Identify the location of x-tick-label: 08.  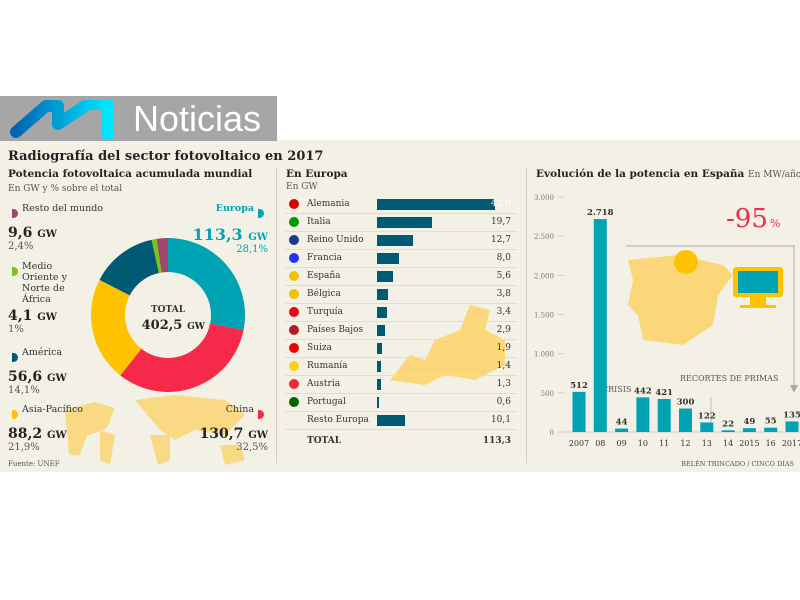
(600, 443).